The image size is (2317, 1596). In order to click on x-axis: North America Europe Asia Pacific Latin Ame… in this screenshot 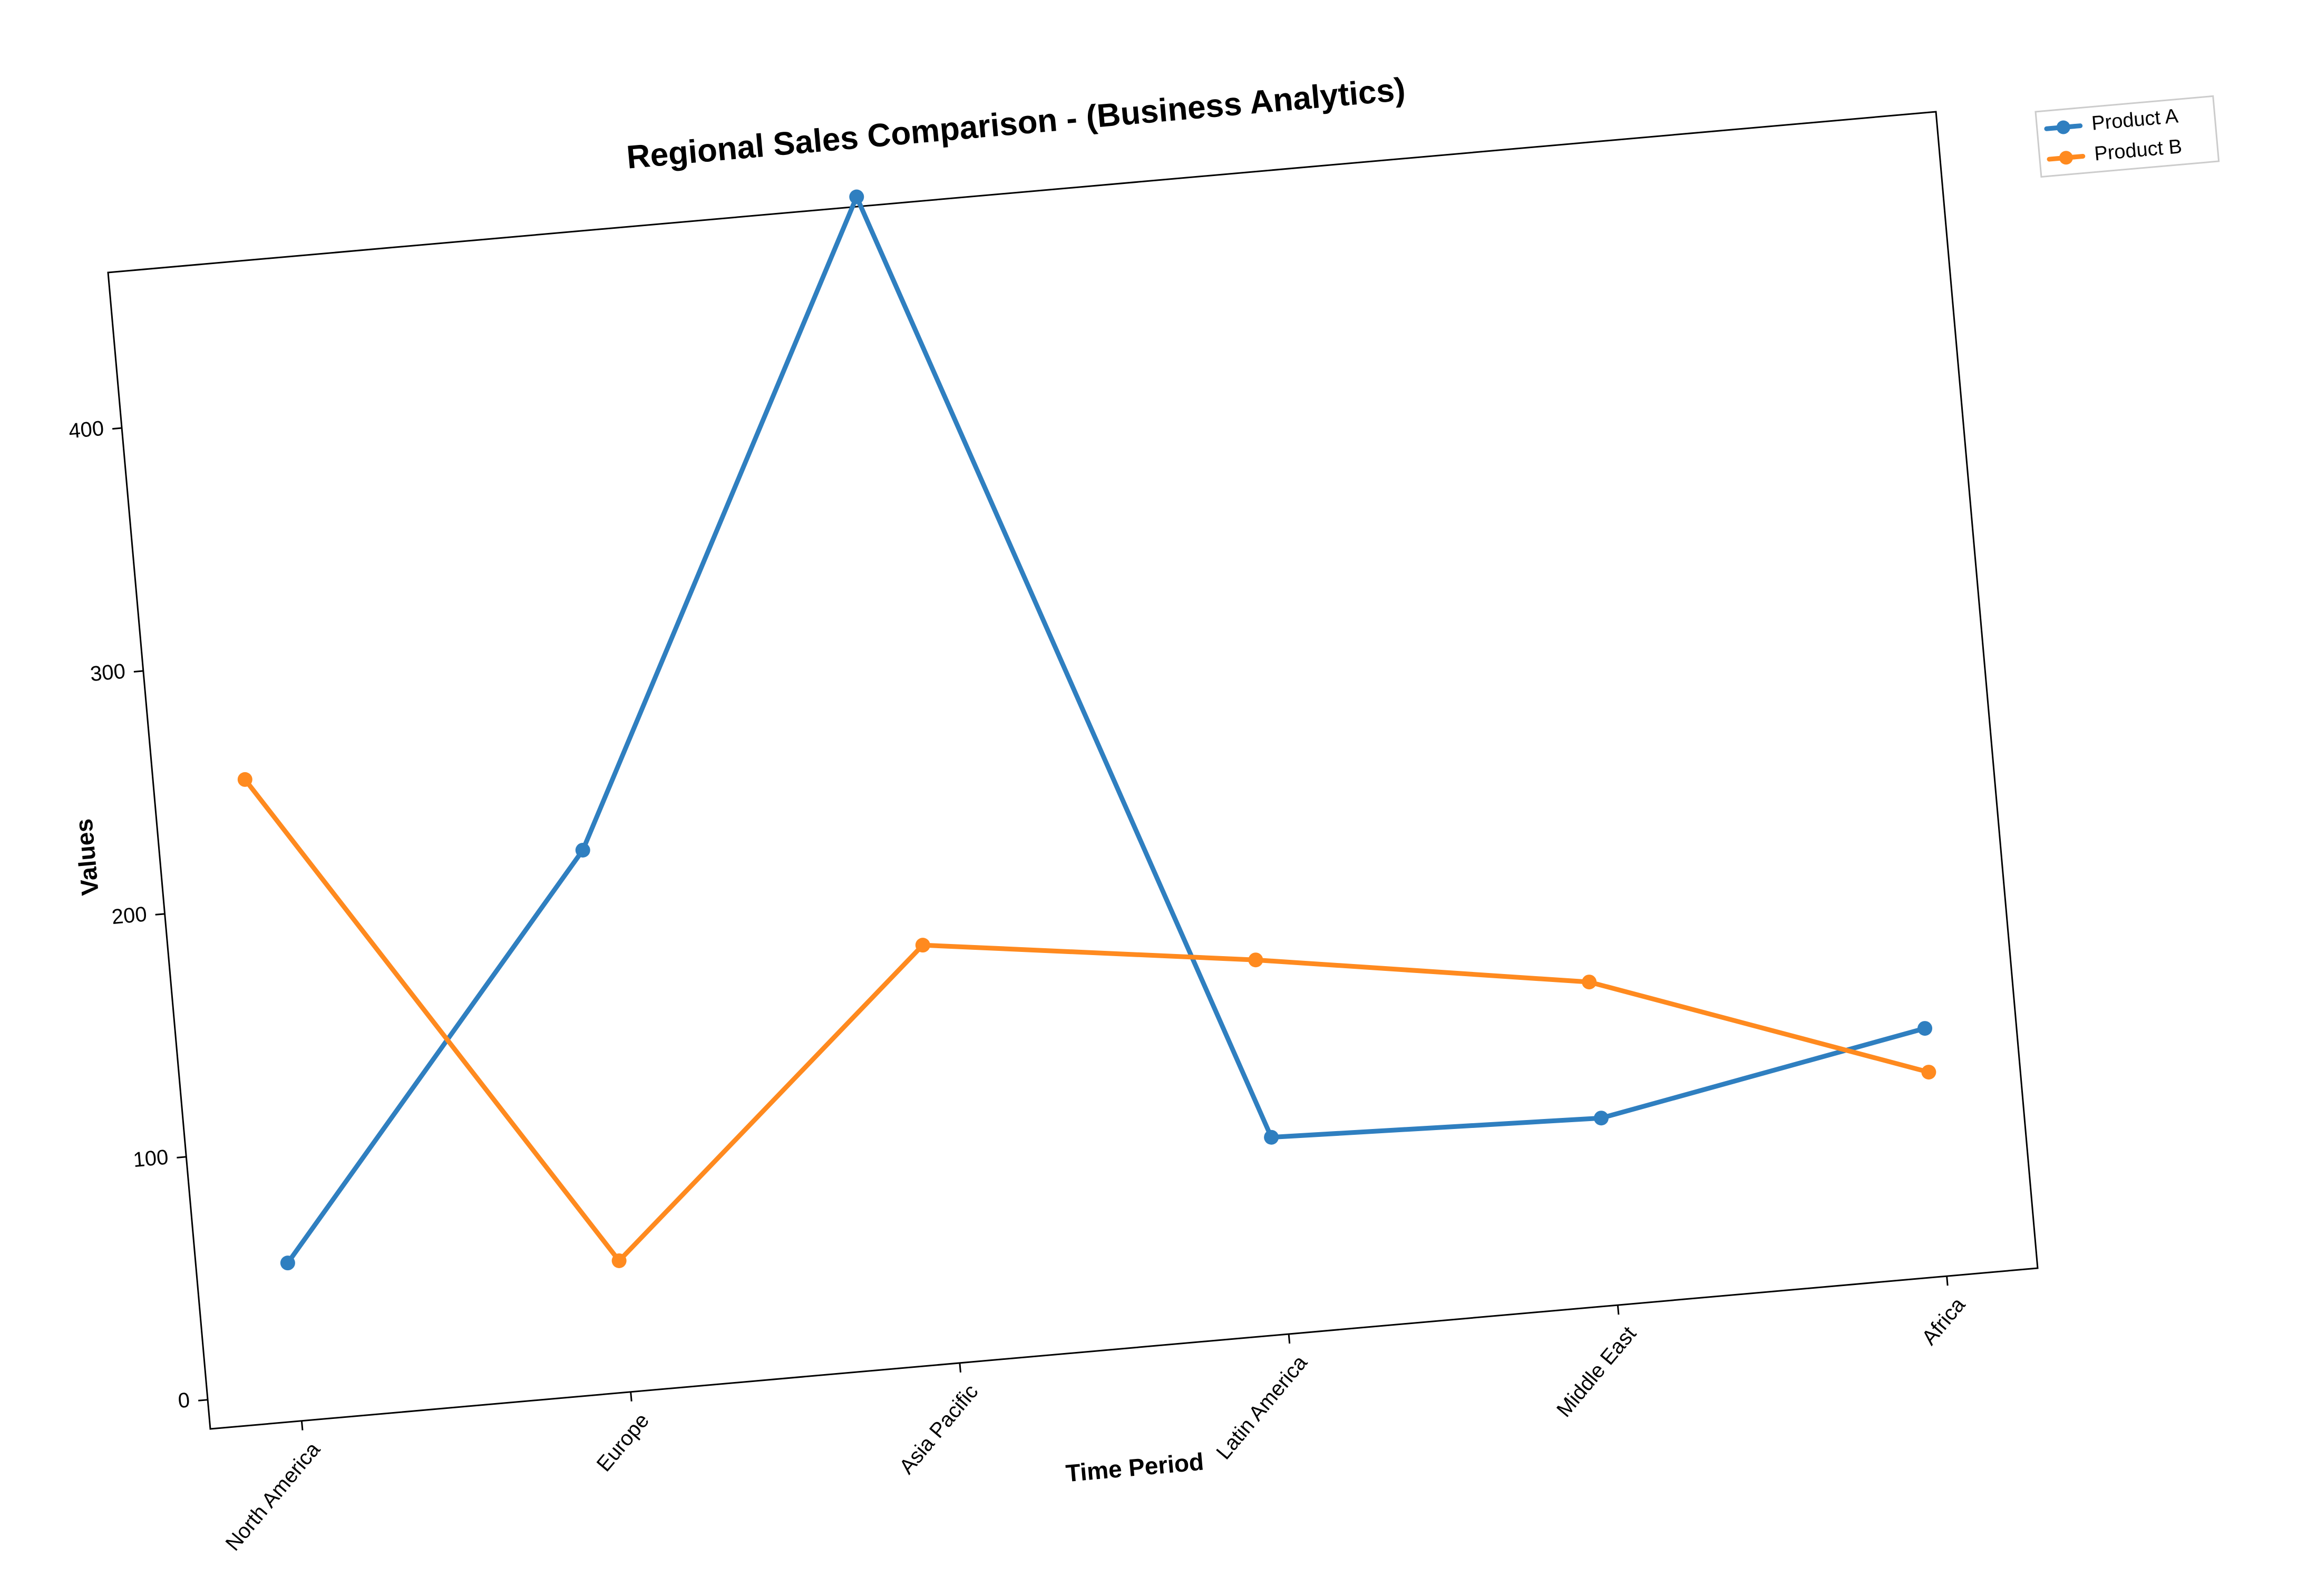, I will do `click(1095, 1416)`.